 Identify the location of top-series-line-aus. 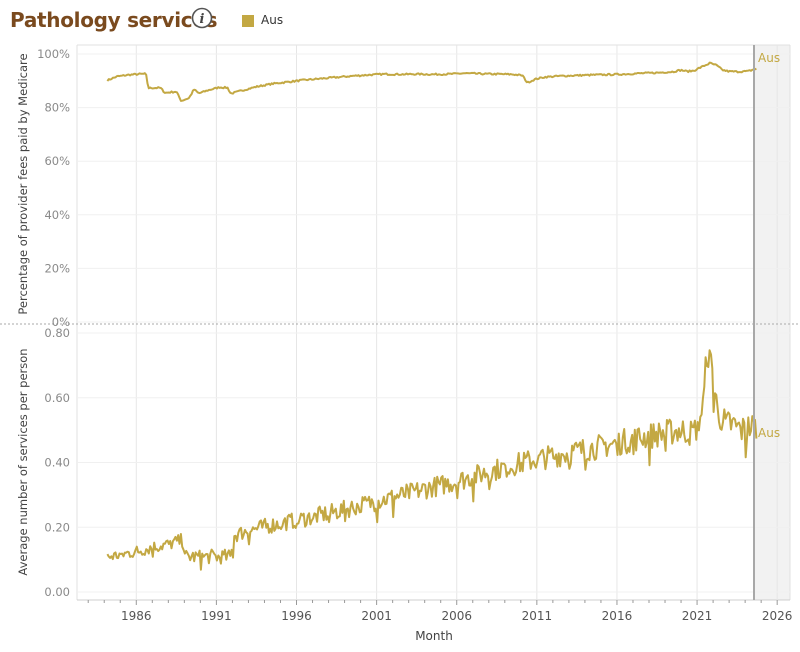
(431, 81).